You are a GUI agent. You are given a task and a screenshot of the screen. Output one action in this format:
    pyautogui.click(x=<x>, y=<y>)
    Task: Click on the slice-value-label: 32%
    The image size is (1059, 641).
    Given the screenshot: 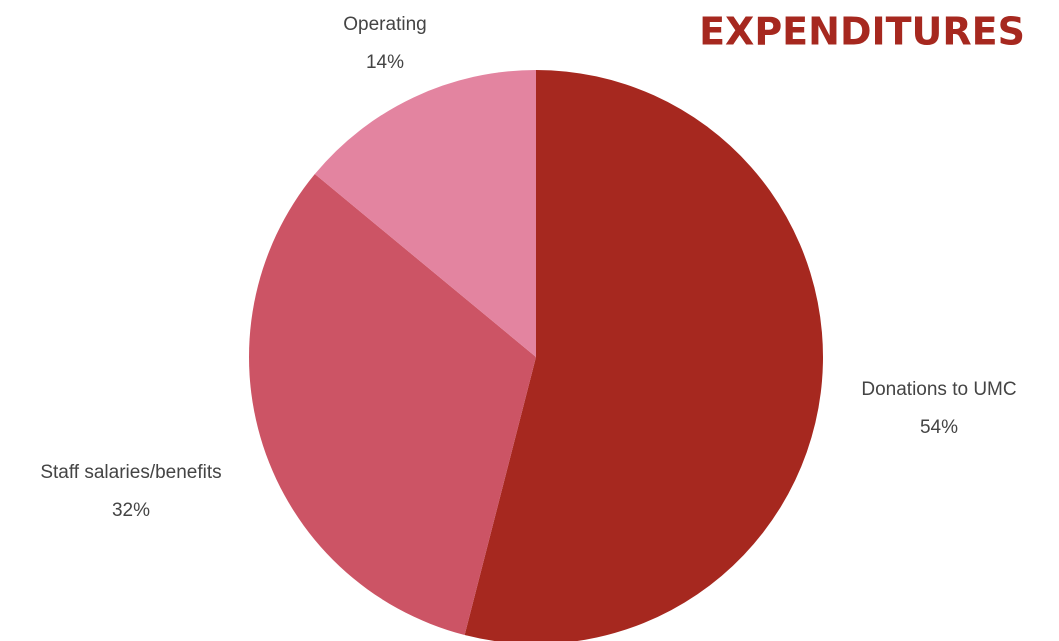 What is the action you would take?
    pyautogui.click(x=131, y=510)
    